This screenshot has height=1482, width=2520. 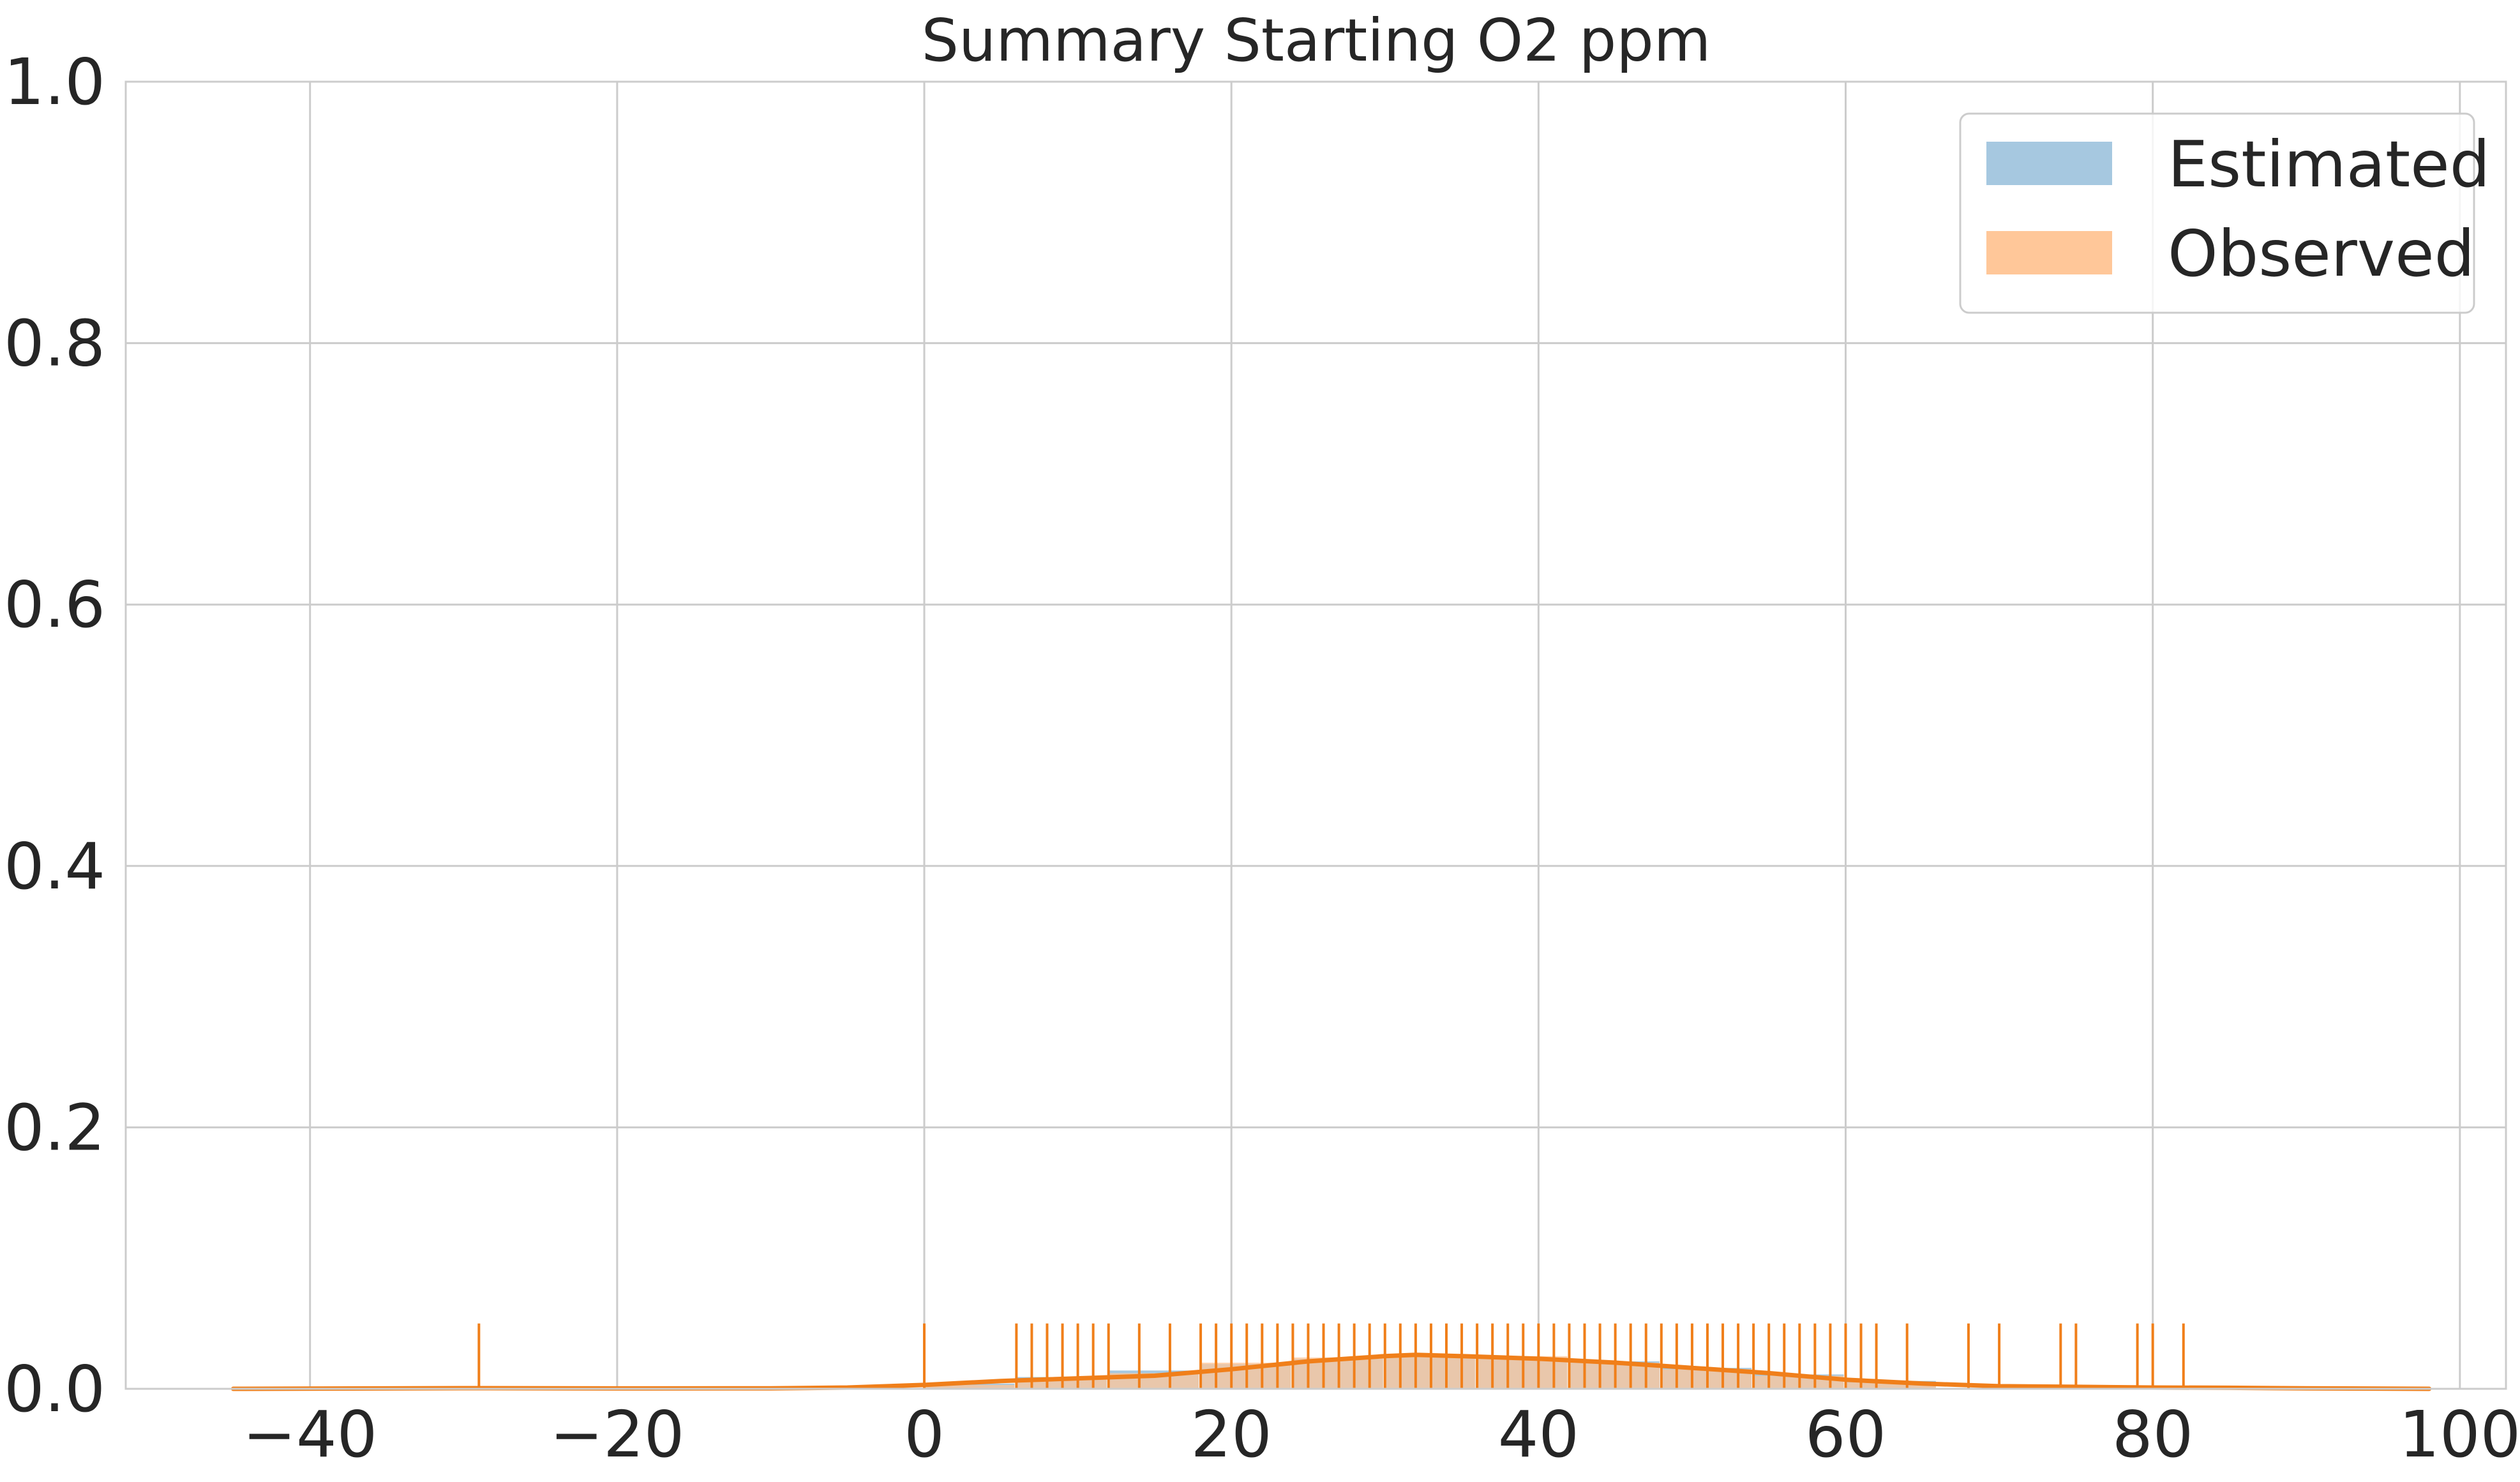 I want to click on x-tick-label-6: 80, so click(x=2152, y=1435).